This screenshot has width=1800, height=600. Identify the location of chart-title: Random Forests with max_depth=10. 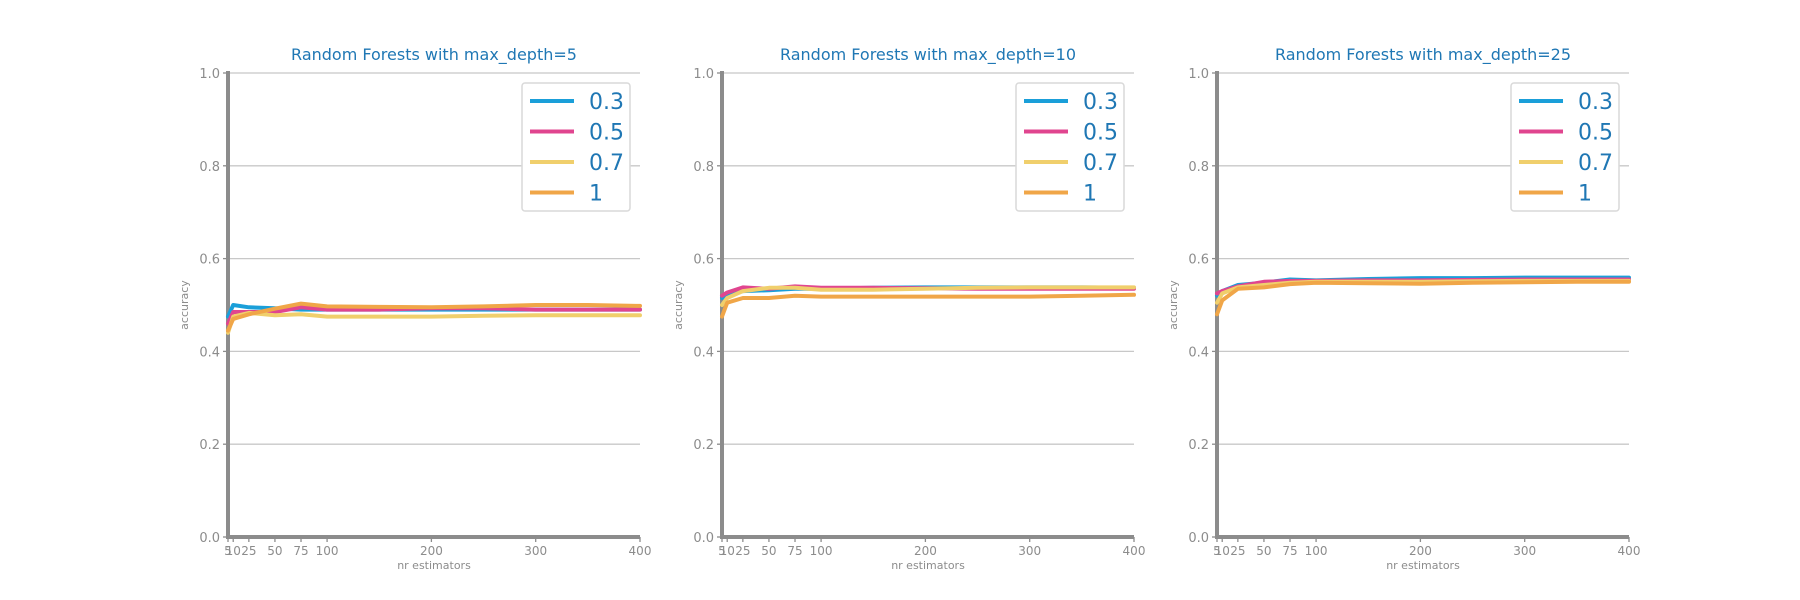
(928, 55).